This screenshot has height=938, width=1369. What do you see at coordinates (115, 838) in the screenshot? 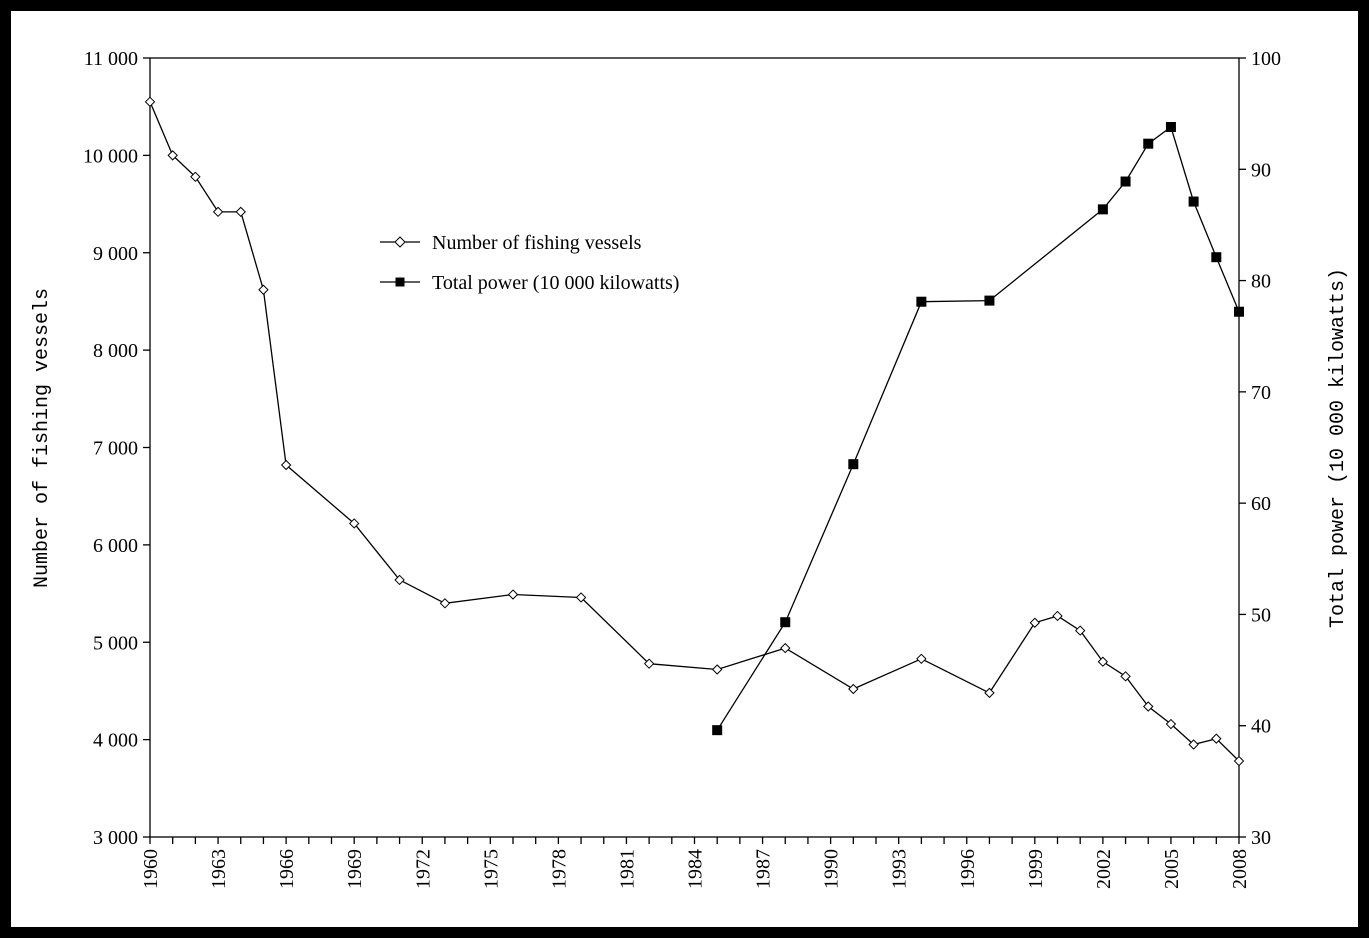
I see `y-tick-label: 3 000` at bounding box center [115, 838].